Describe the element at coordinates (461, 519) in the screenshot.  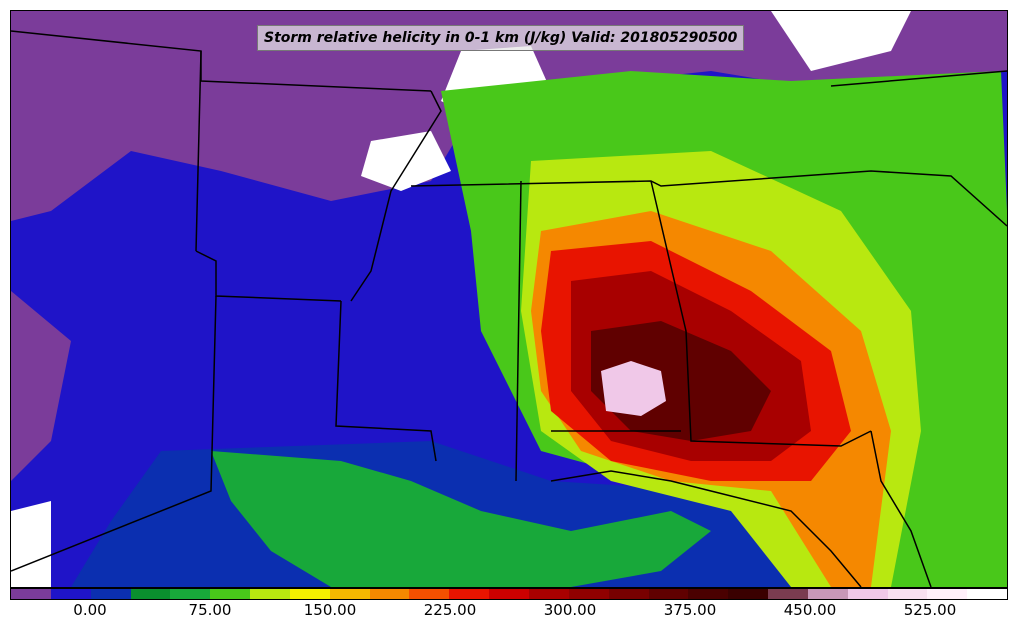
I see `gulf-green-band` at that location.